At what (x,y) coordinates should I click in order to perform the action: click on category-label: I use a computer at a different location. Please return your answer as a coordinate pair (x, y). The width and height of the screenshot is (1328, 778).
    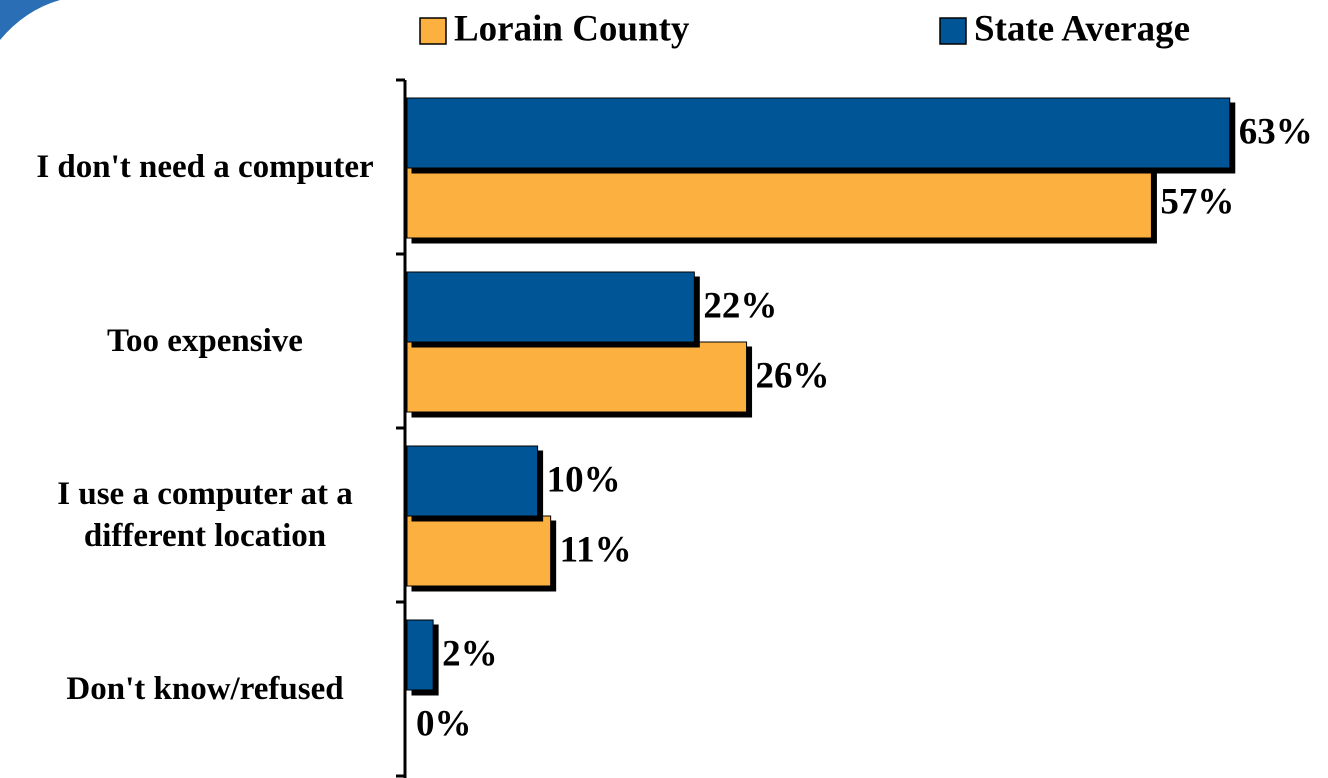
    Looking at the image, I should click on (205, 515).